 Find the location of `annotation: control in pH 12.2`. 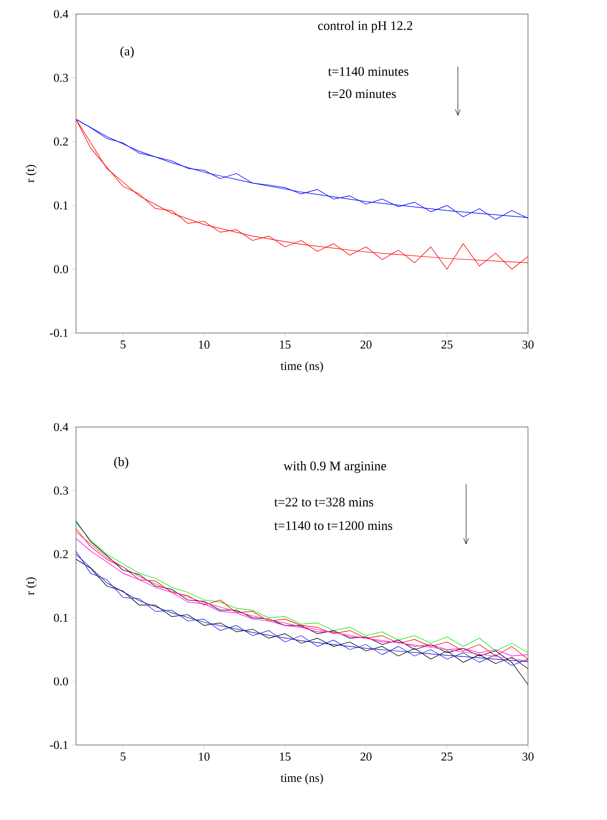

annotation: control in pH 12.2 is located at coordinates (365, 26).